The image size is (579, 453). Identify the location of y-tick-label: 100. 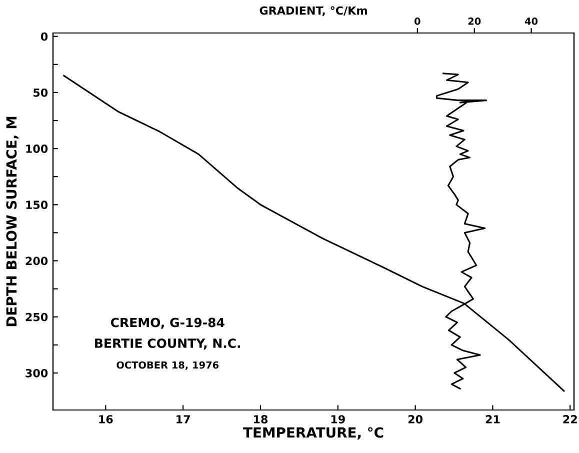
(37, 148).